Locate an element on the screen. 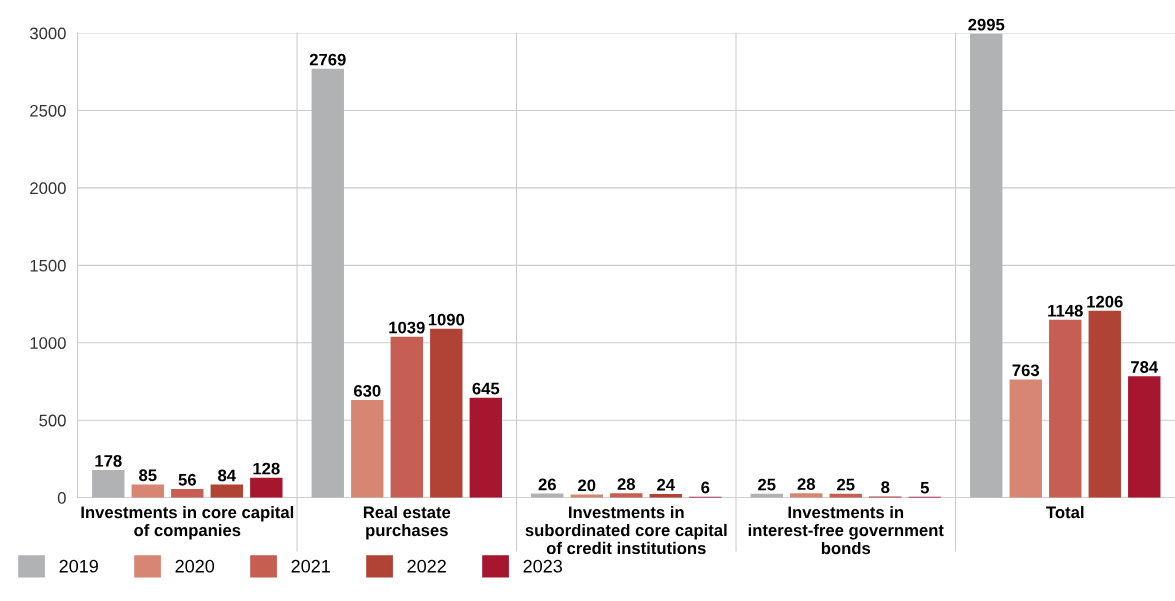 The image size is (1175, 601). y-tick-label: 2500 is located at coordinates (48, 110).